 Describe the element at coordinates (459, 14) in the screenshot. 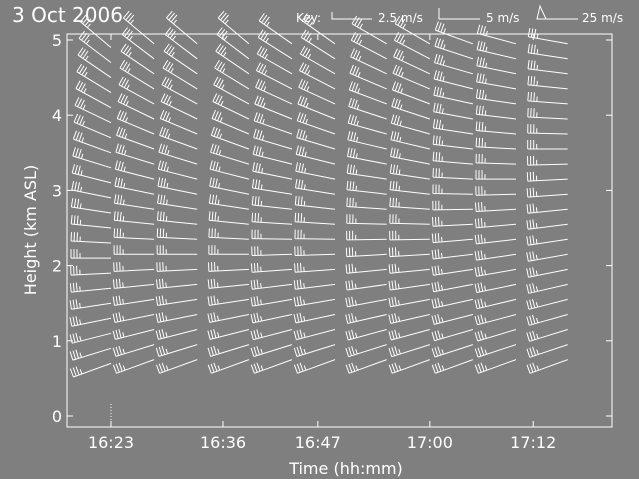

I see `chart-key: Key: 2.5 m/s 5 m/s 25 m/s` at that location.